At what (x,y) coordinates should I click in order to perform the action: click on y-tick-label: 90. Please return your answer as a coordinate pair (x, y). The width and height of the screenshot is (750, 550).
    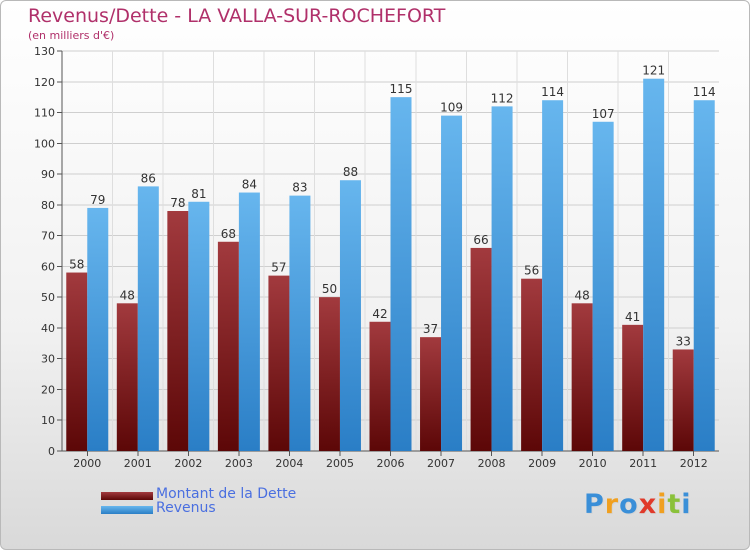
    Looking at the image, I should click on (48, 174).